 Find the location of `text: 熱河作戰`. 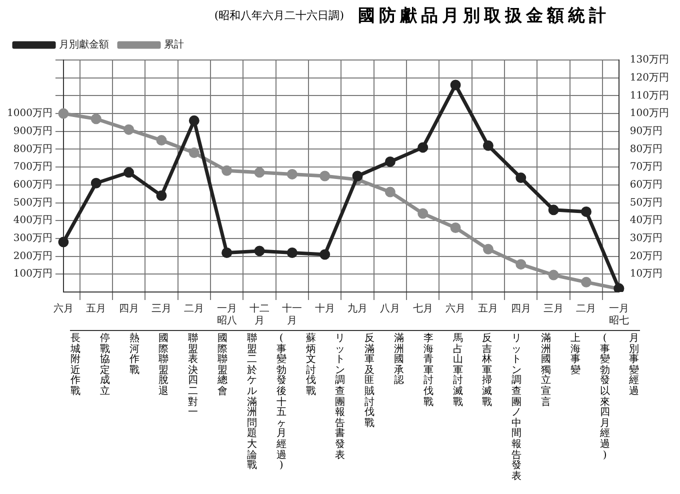

text: 熱河作戰 is located at coordinates (134, 354).